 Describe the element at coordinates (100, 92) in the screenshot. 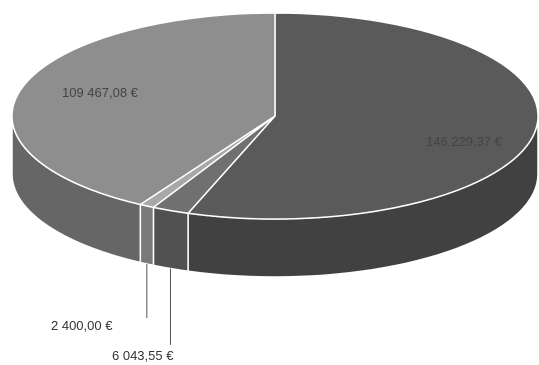

I see `data-label-slice-4: 109 467,08 €` at that location.